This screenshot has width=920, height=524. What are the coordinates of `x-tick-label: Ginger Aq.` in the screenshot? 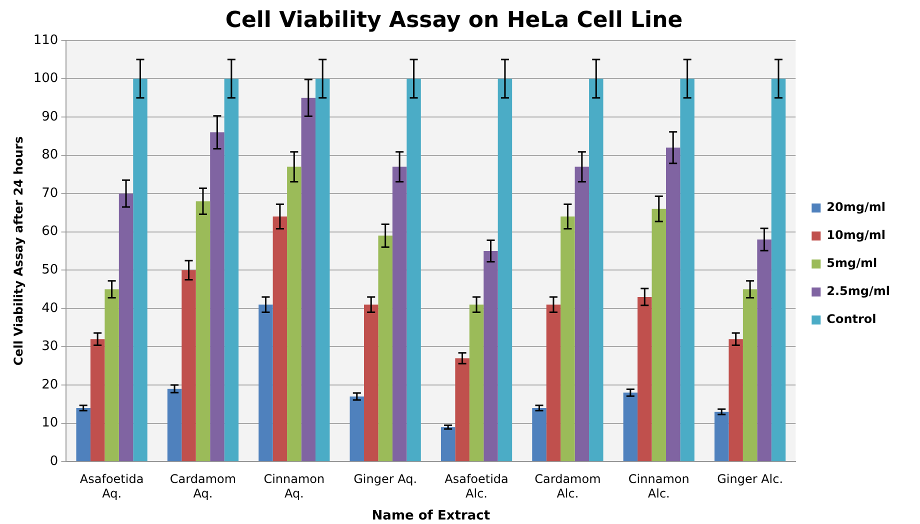 It's located at (386, 479).